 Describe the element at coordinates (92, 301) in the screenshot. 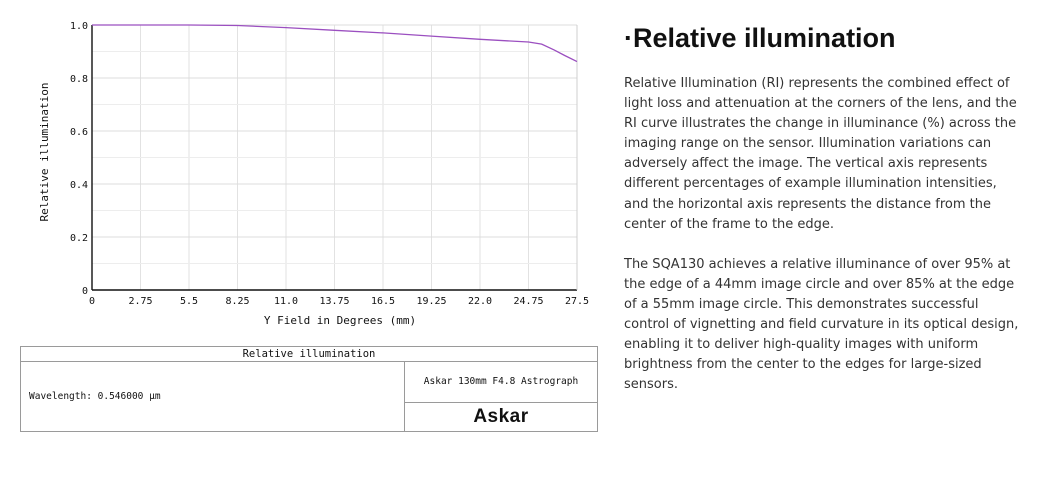

I see `x-tick-label: 0` at that location.